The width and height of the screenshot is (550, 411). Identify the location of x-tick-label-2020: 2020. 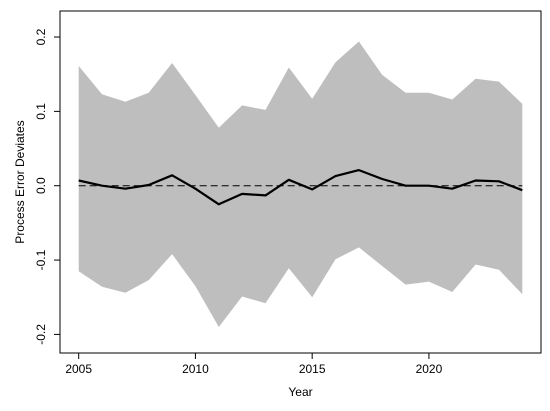
(429, 369).